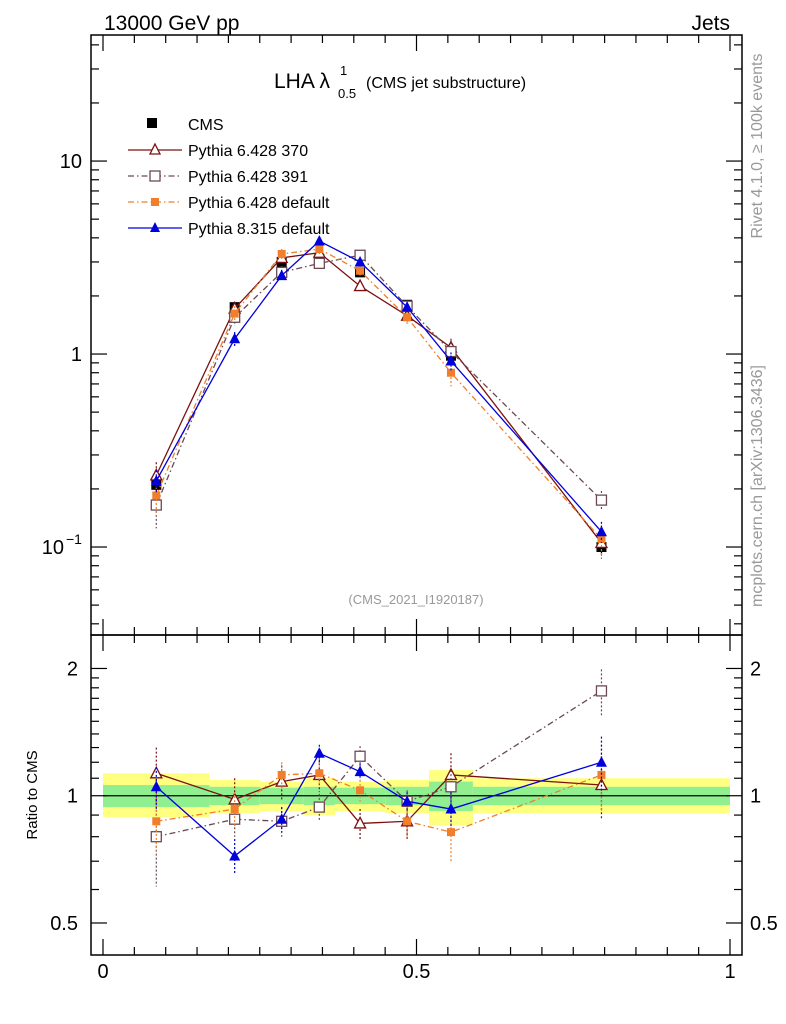 This screenshot has width=786, height=1024. Describe the element at coordinates (248, 151) in the screenshot. I see `legend-label-pythia6-370: Pythia 6.428 370` at that location.